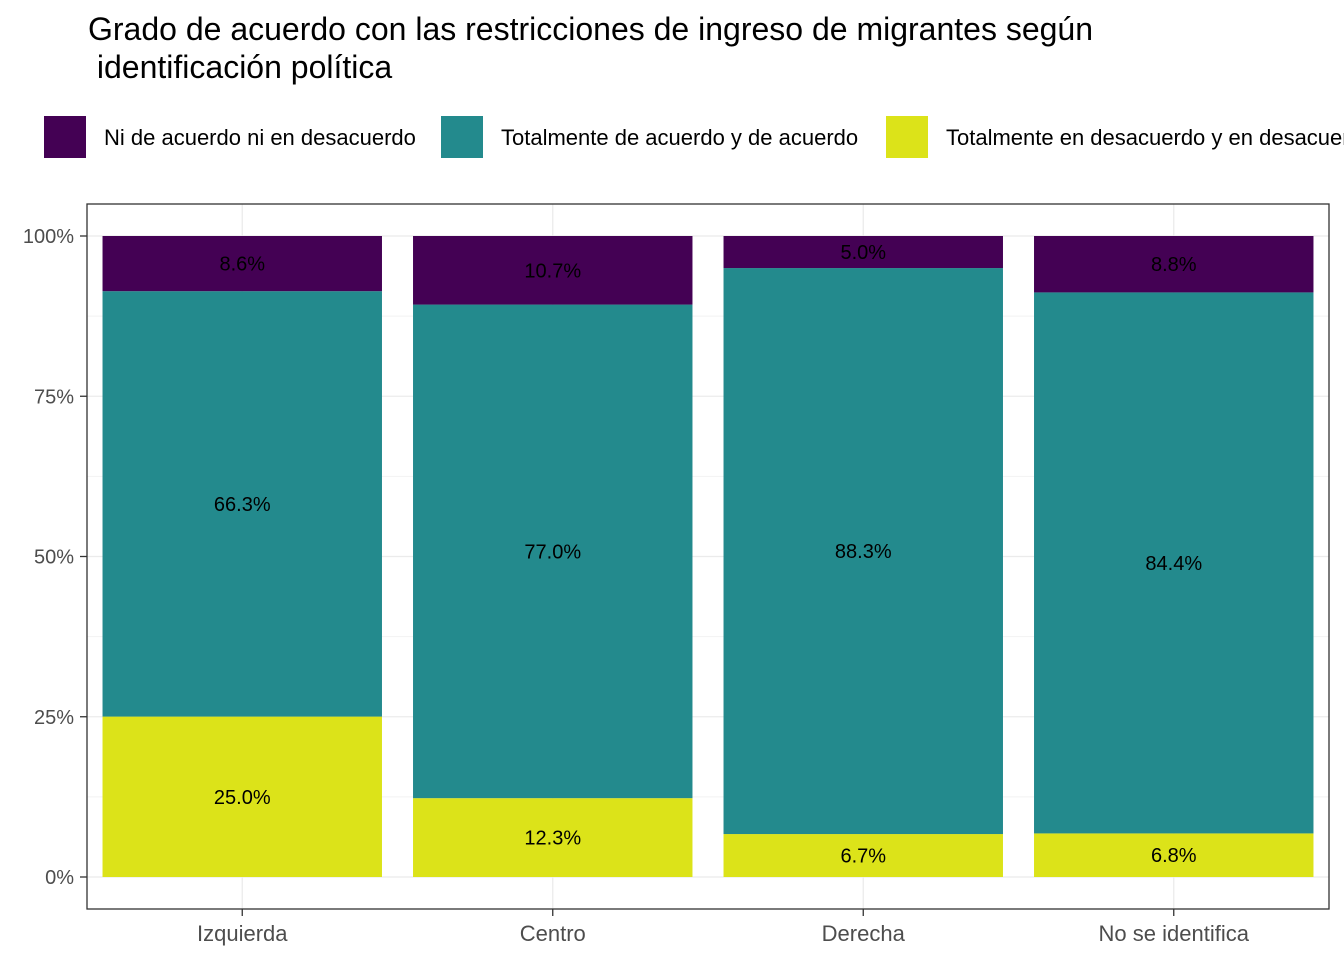 Image resolution: width=1344 pixels, height=960 pixels. What do you see at coordinates (1145, 137) in the screenshot?
I see `legend-label: Totalmente en desacuerdo y en desacuerdo` at bounding box center [1145, 137].